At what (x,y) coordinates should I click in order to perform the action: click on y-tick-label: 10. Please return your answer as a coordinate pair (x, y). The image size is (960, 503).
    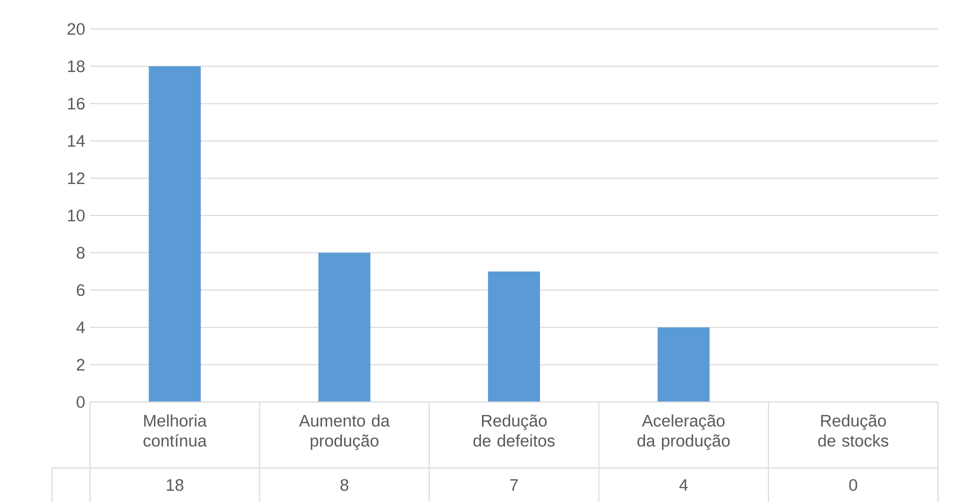
    Looking at the image, I should click on (76, 216).